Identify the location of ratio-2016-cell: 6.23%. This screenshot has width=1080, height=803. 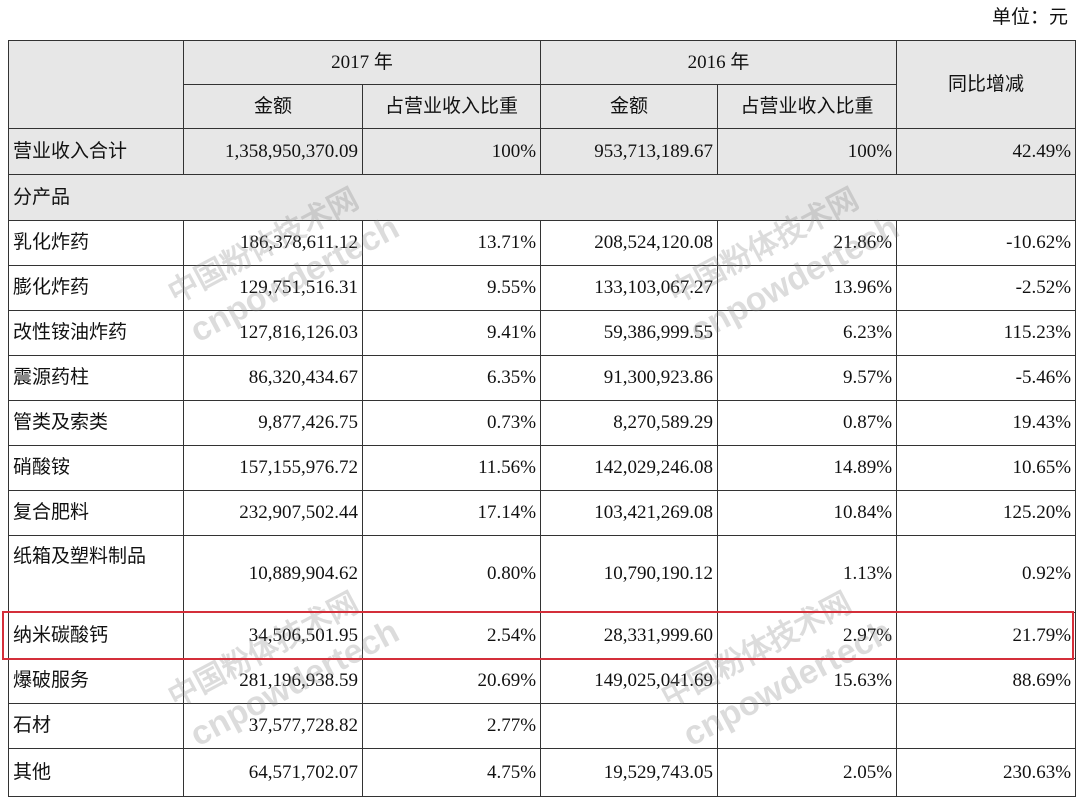
(807, 333).